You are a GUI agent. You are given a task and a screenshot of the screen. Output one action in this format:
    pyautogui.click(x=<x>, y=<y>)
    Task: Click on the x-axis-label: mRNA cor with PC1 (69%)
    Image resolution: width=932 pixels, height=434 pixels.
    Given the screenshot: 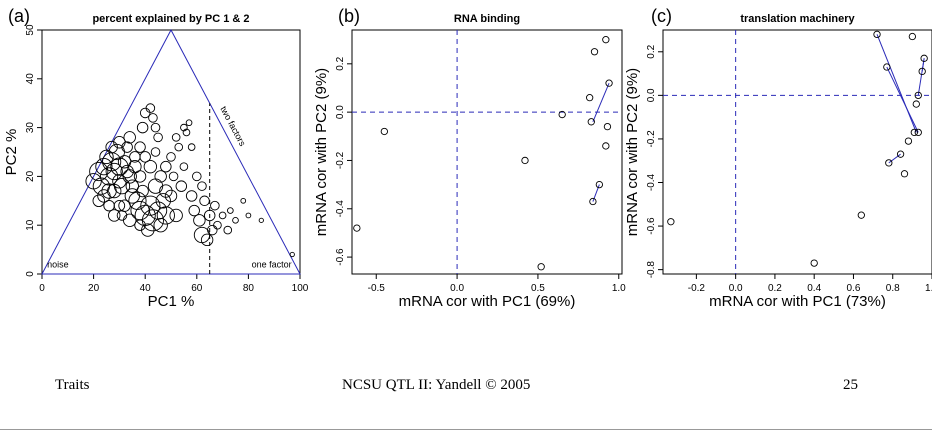 What is the action you would take?
    pyautogui.click(x=487, y=301)
    